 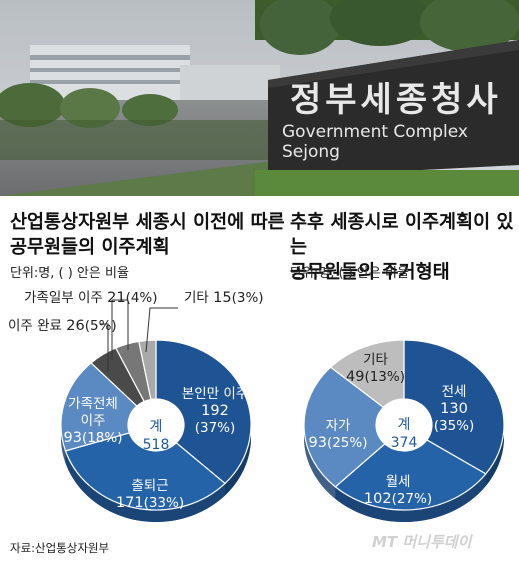 What do you see at coordinates (147, 235) in the screenshot?
I see `left-chart-title: 산업통상자원부 세종시 이전에 따른 공무원들의 이주계획` at bounding box center [147, 235].